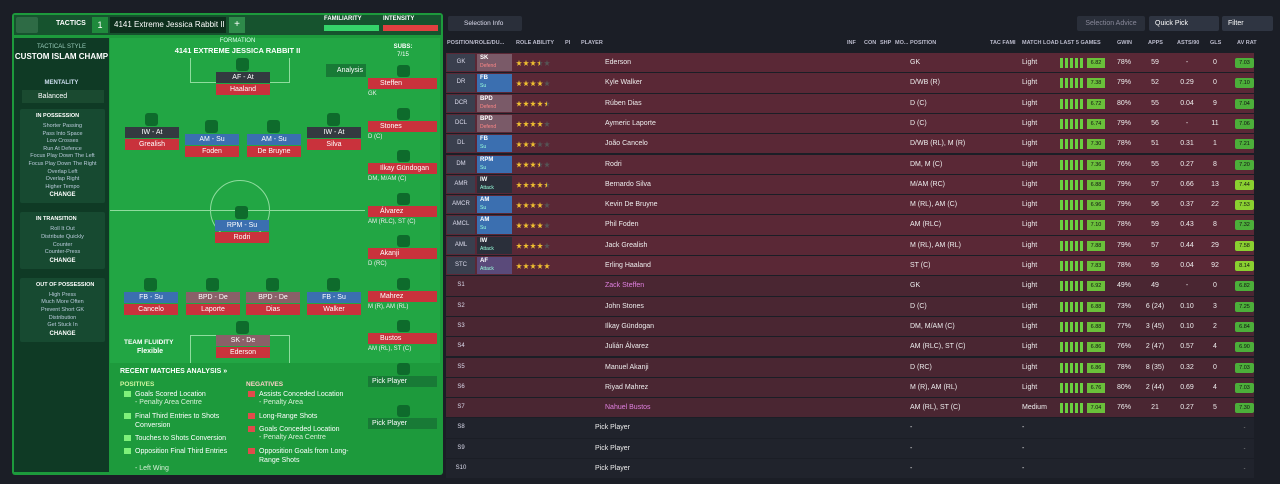 This screenshot has width=1280, height=484. I want to click on player-name: Bernardo Silva, so click(628, 184).